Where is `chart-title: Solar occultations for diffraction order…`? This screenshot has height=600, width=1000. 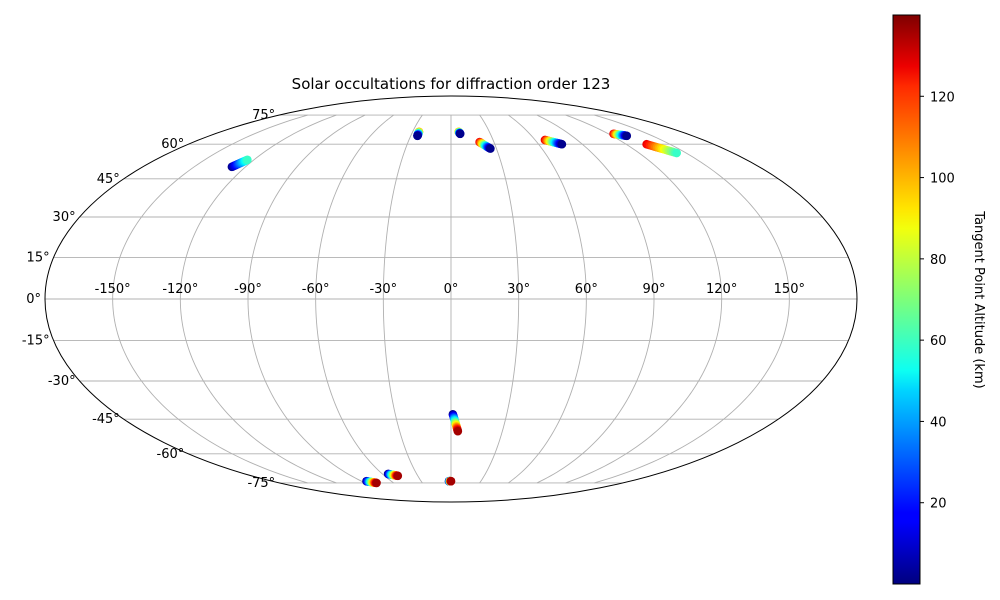
chart-title: Solar occultations for diffraction order… is located at coordinates (451, 84).